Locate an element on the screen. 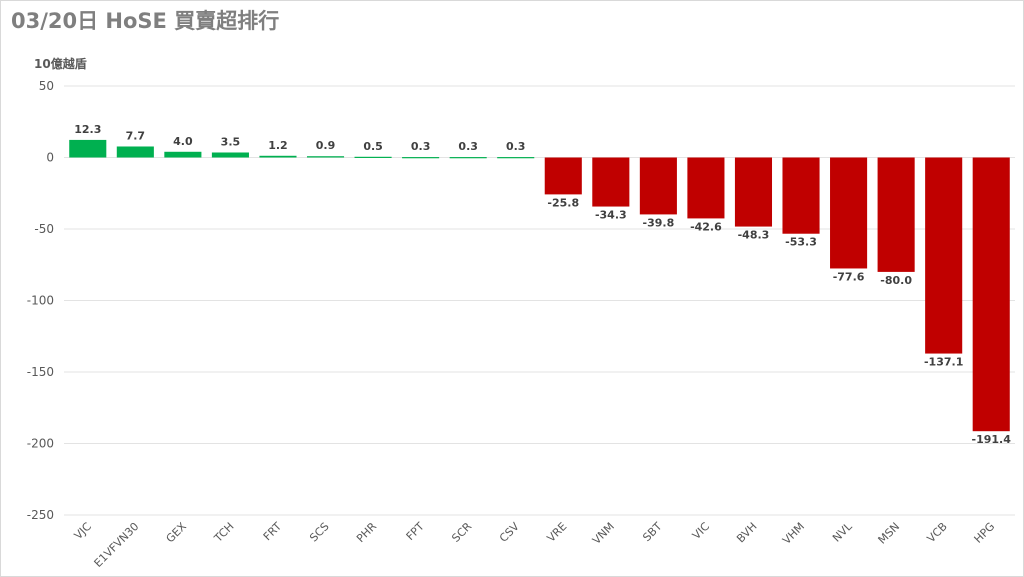 This screenshot has height=577, width=1024. data-label: -42.6 is located at coordinates (706, 226).